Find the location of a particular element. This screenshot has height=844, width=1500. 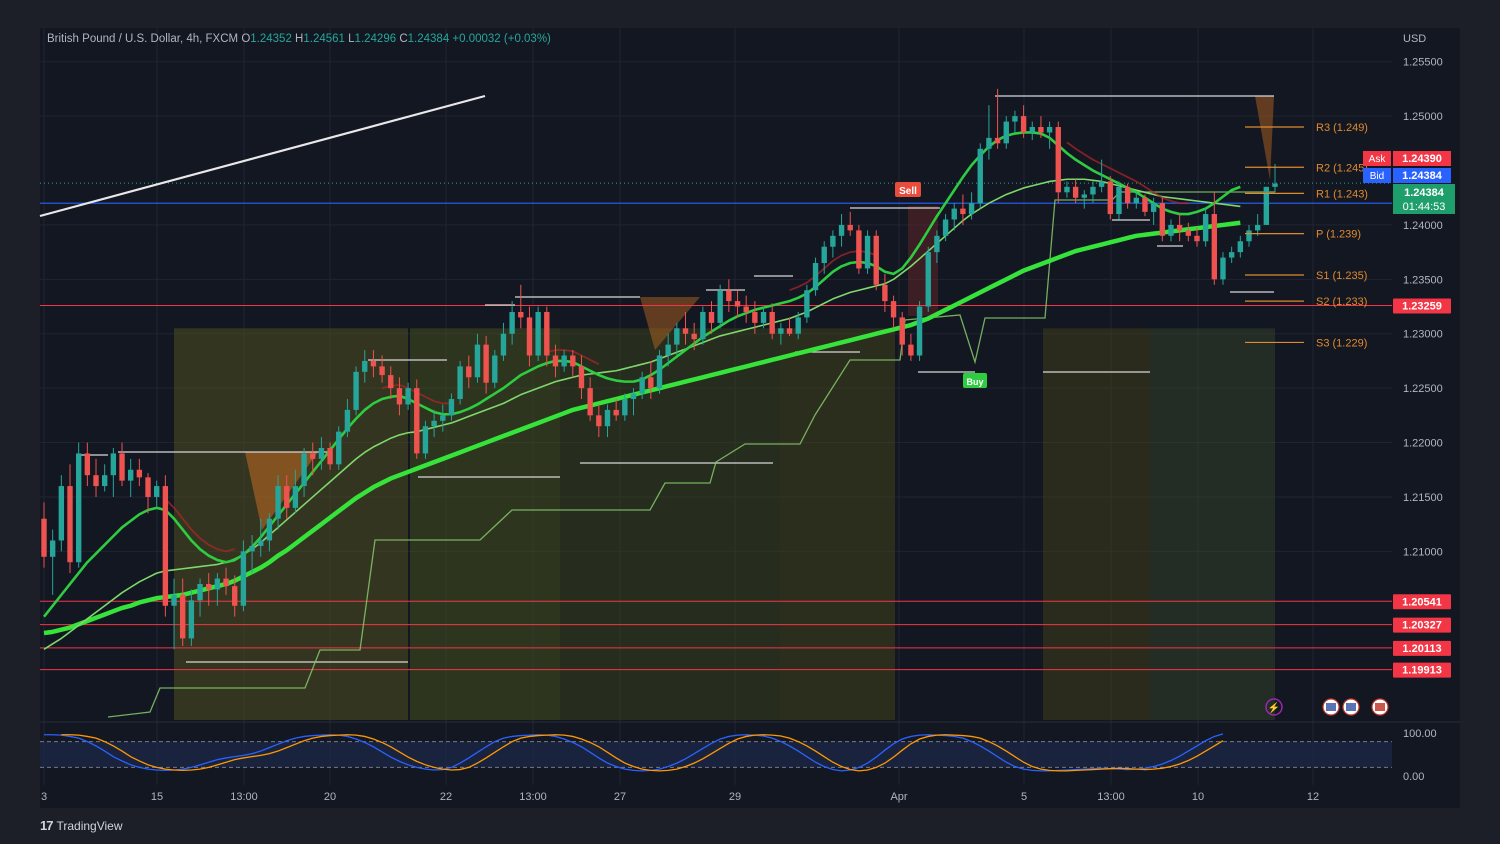

pivot-label: S3 (1.229) is located at coordinates (1341, 343).